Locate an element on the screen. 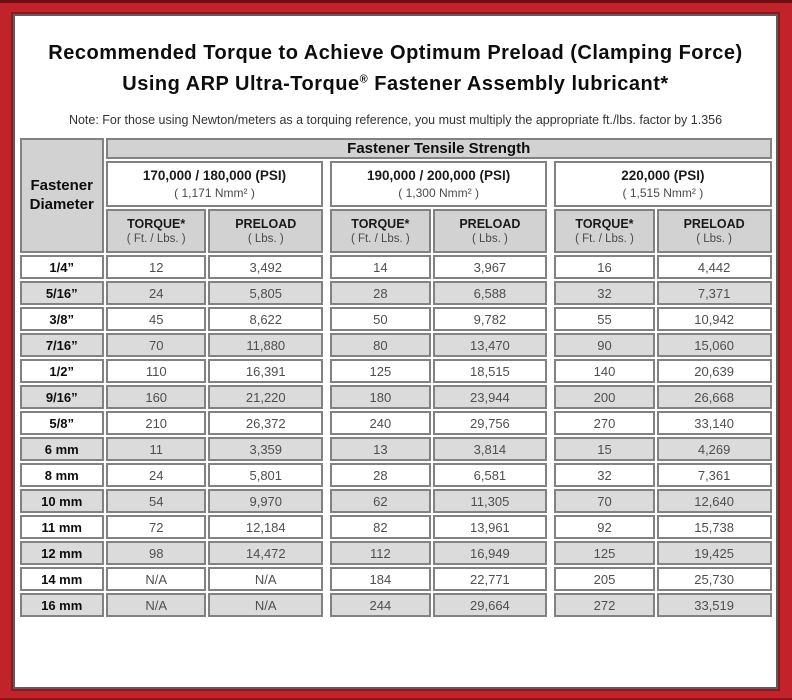 This screenshot has height=700, width=792. frame-bottom-edge is located at coordinates (396, 699).